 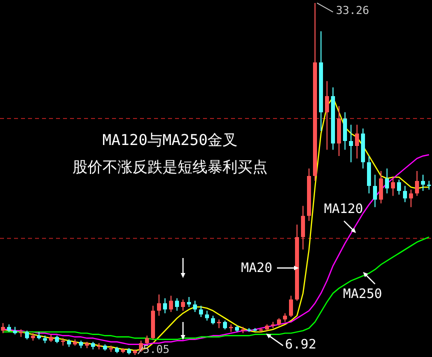 What do you see at coordinates (156, 349) in the screenshot?
I see `price-label: 5.05` at bounding box center [156, 349].